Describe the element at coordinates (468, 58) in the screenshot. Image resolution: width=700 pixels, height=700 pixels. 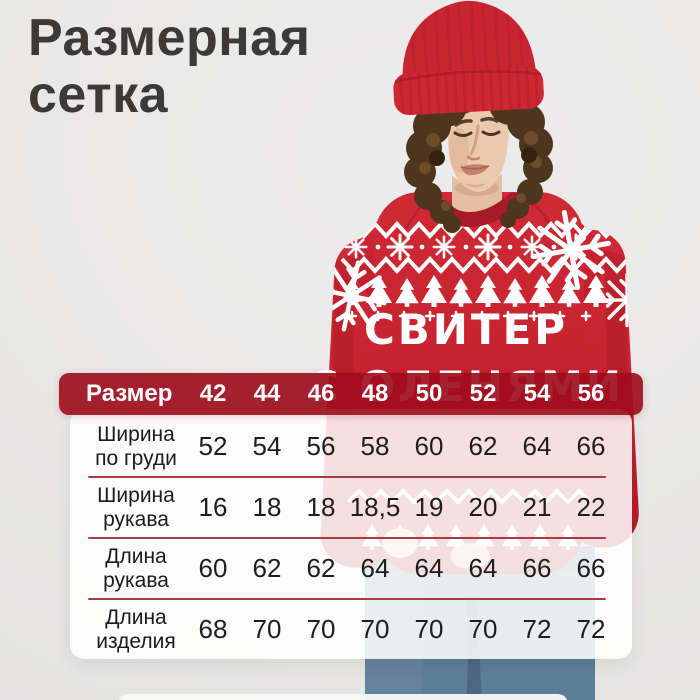
I see `beanie` at that location.